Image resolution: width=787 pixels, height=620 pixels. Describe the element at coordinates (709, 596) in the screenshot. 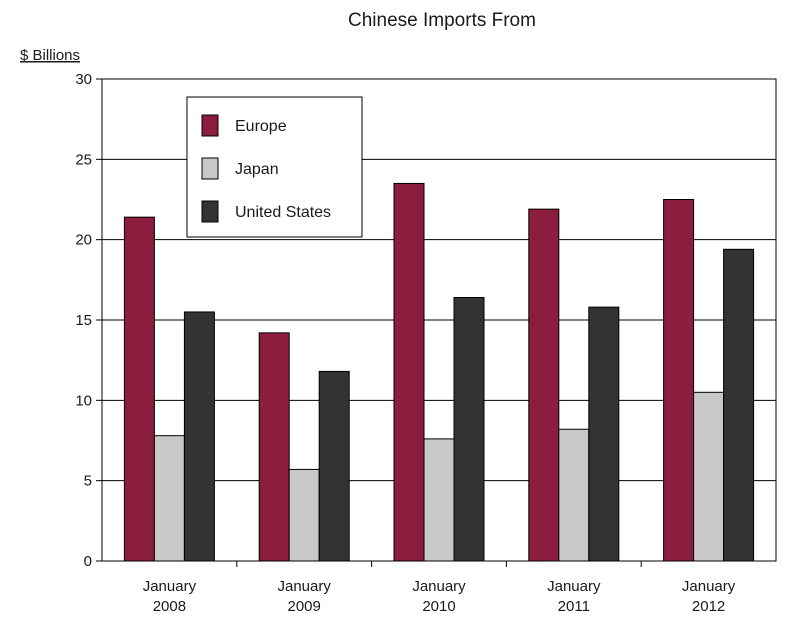

I see `x-tick-label: January 2012` at that location.